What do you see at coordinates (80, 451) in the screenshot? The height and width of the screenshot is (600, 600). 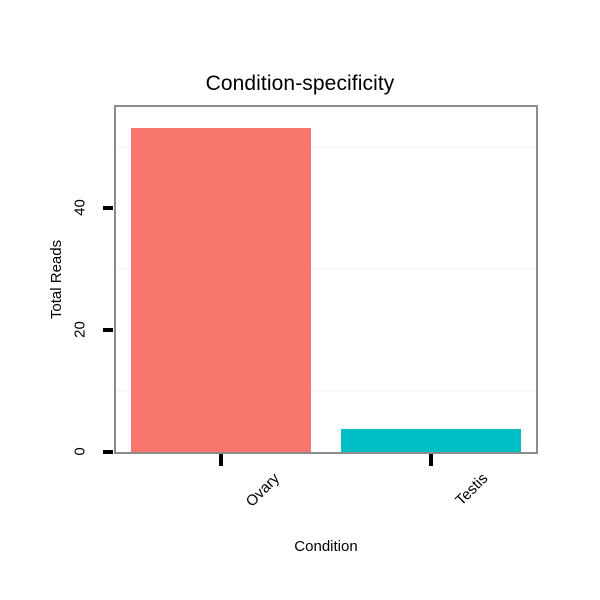 I see `y-tick-label: 0` at bounding box center [80, 451].